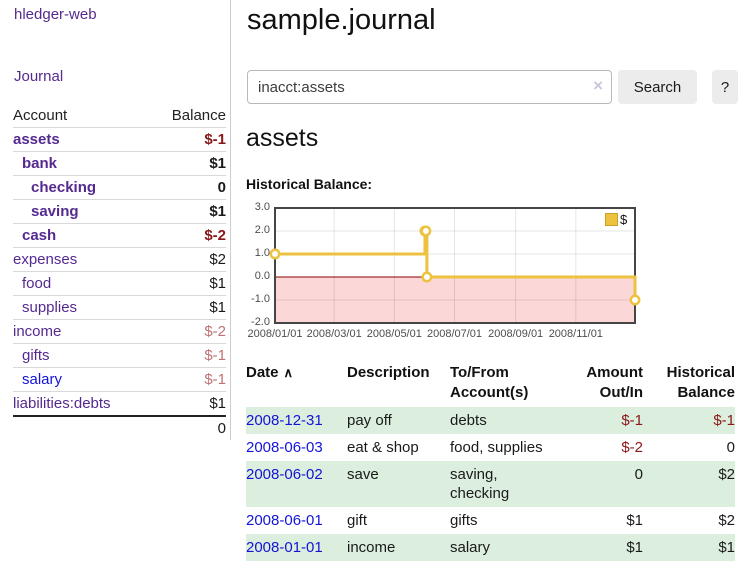  What do you see at coordinates (724, 420) in the screenshot?
I see `transaction-balance: $-1` at bounding box center [724, 420].